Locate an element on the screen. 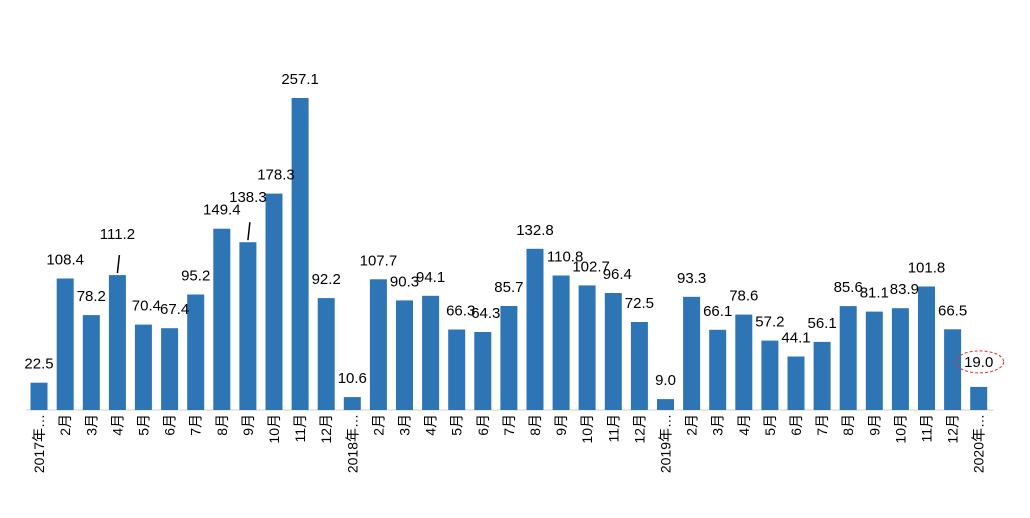 This screenshot has width=1030, height=518. data-label: 66.1 is located at coordinates (717, 311).